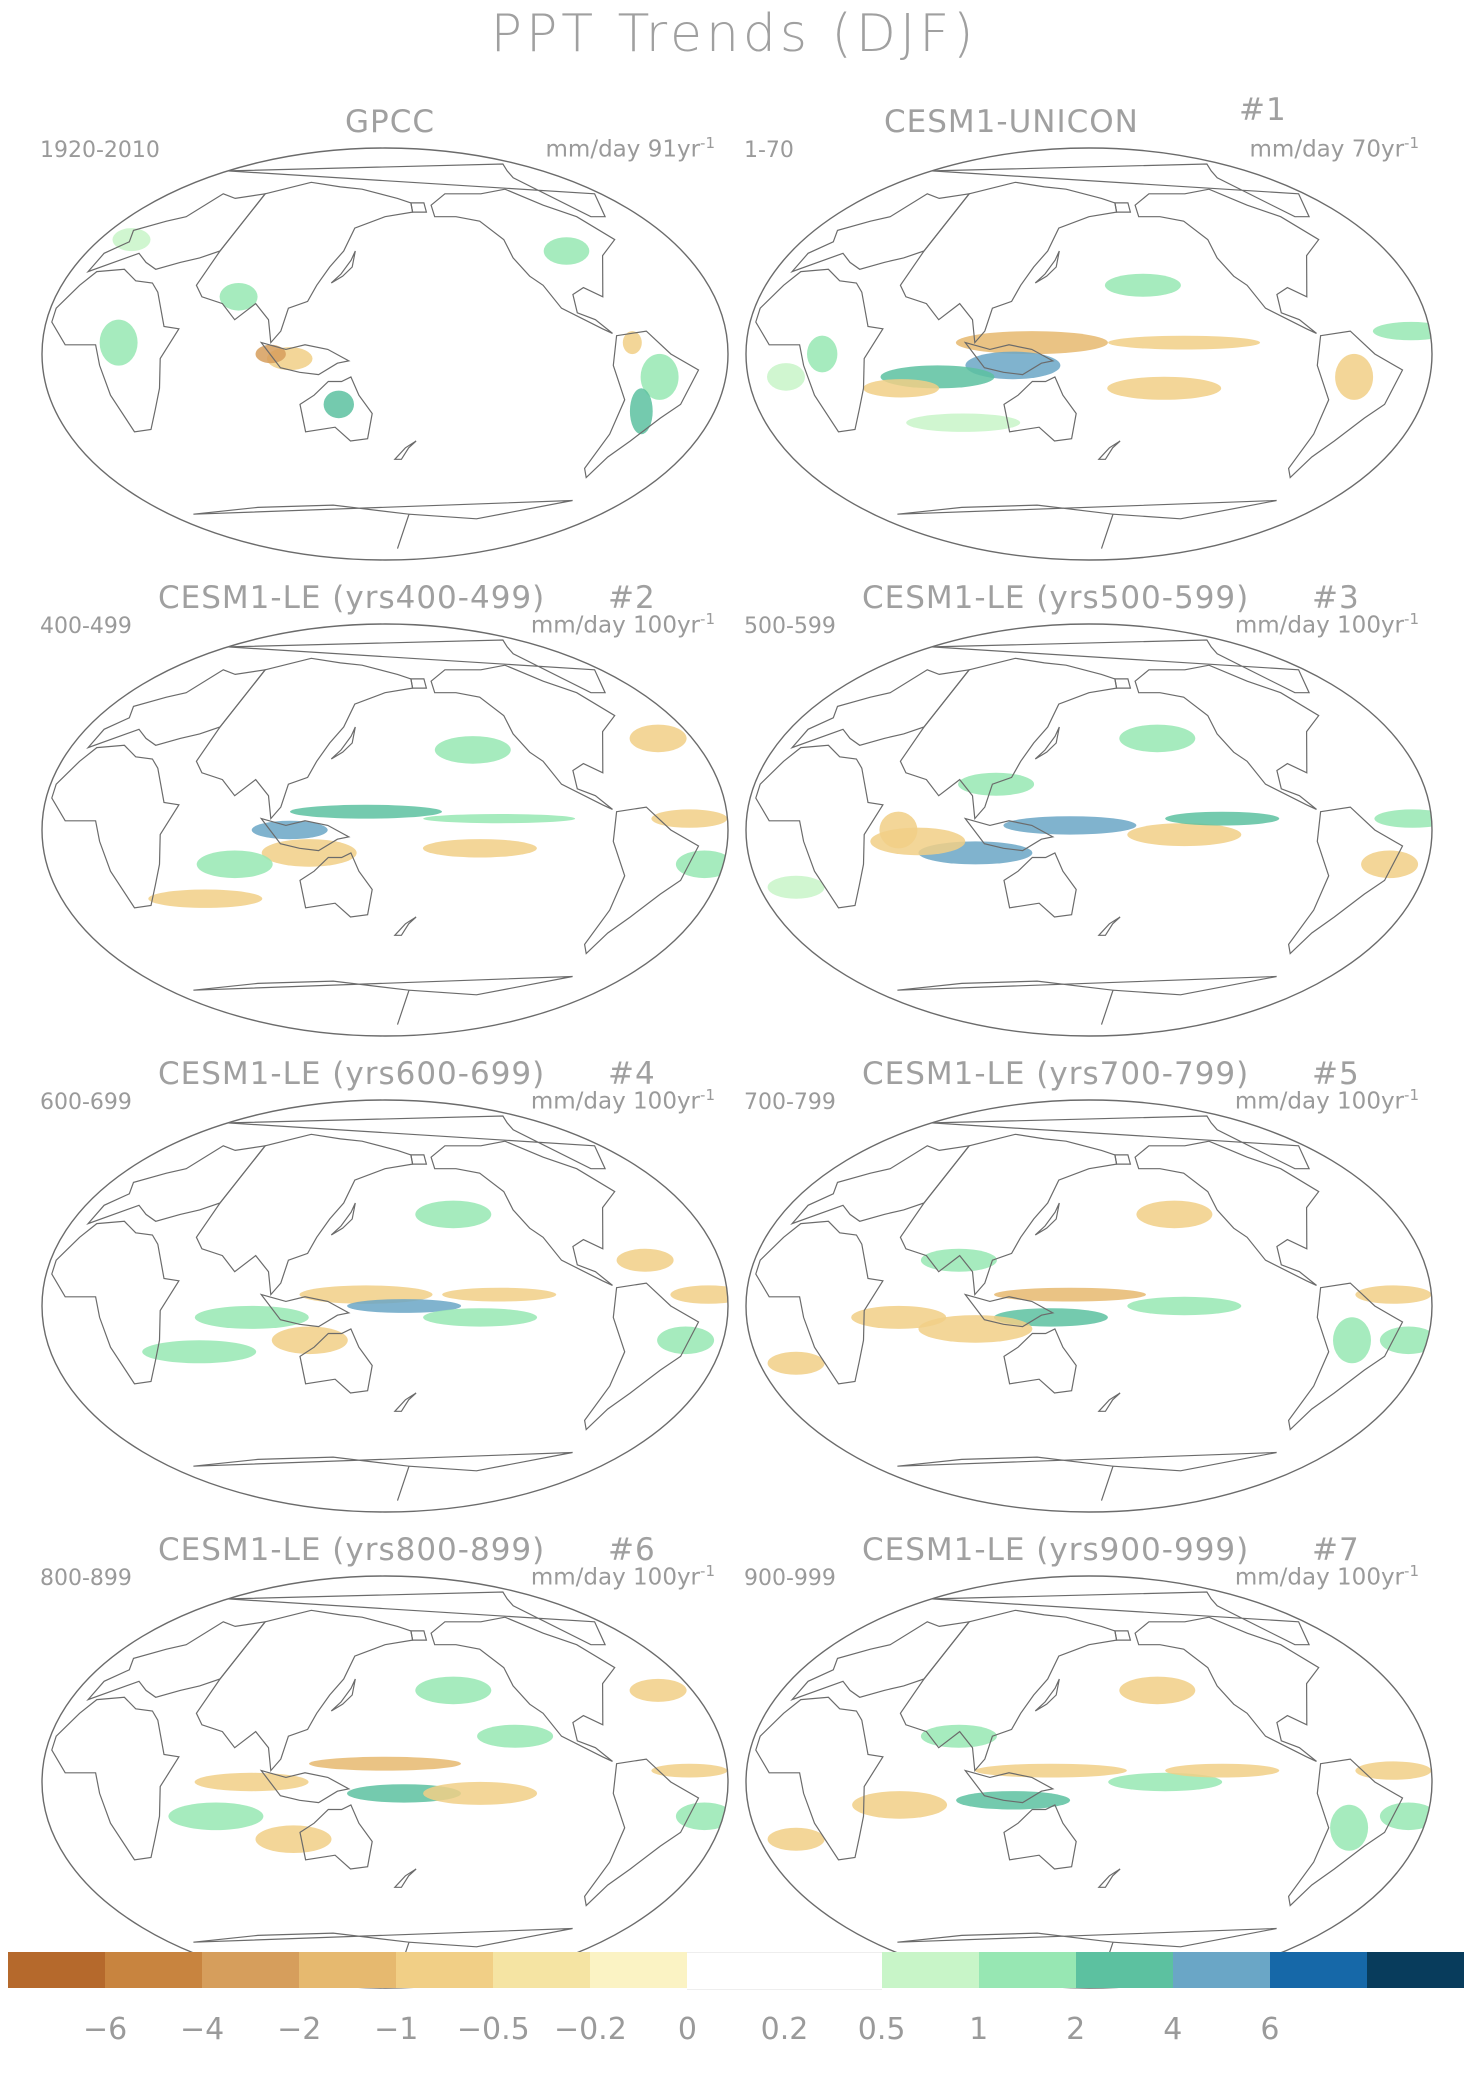 The width and height of the screenshot is (1468, 2096). What do you see at coordinates (86, 1578) in the screenshot?
I see `period-range: 800-899` at bounding box center [86, 1578].